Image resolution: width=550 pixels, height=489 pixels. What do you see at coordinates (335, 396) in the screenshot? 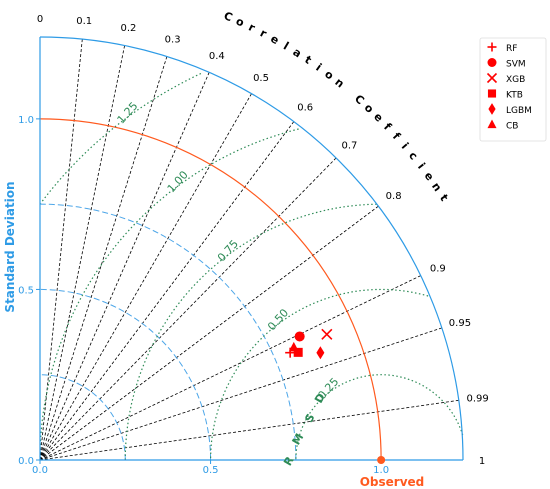
I see `marker-layer` at bounding box center [335, 396].